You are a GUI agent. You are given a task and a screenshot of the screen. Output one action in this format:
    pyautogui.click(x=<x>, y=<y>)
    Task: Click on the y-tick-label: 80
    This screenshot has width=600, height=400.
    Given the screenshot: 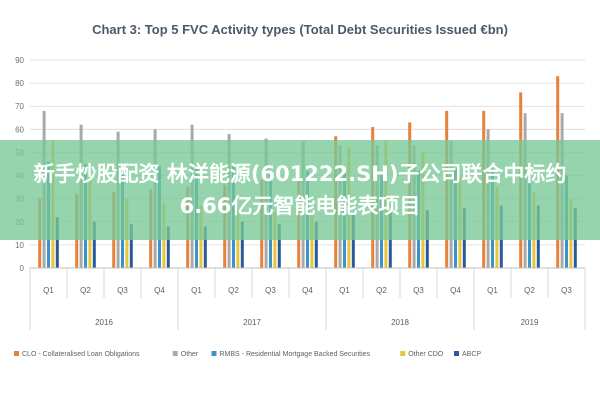 What is the action you would take?
    pyautogui.click(x=19, y=83)
    